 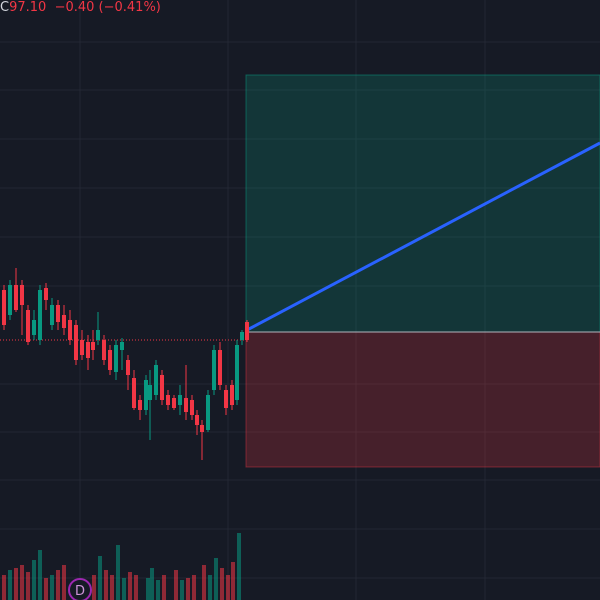 I want to click on dividend-badge, so click(x=80, y=589).